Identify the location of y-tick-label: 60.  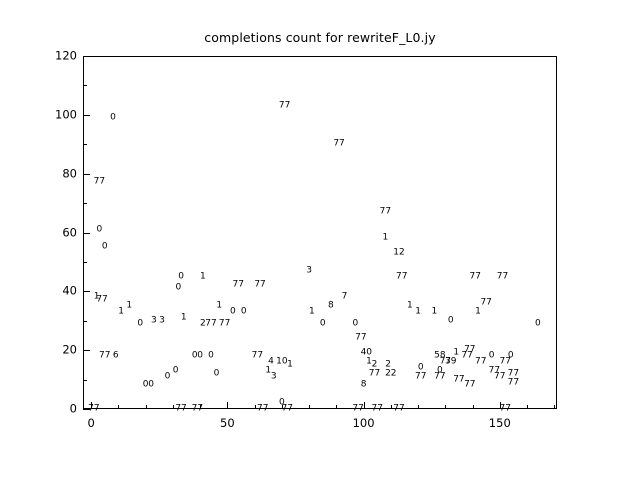
(69, 231).